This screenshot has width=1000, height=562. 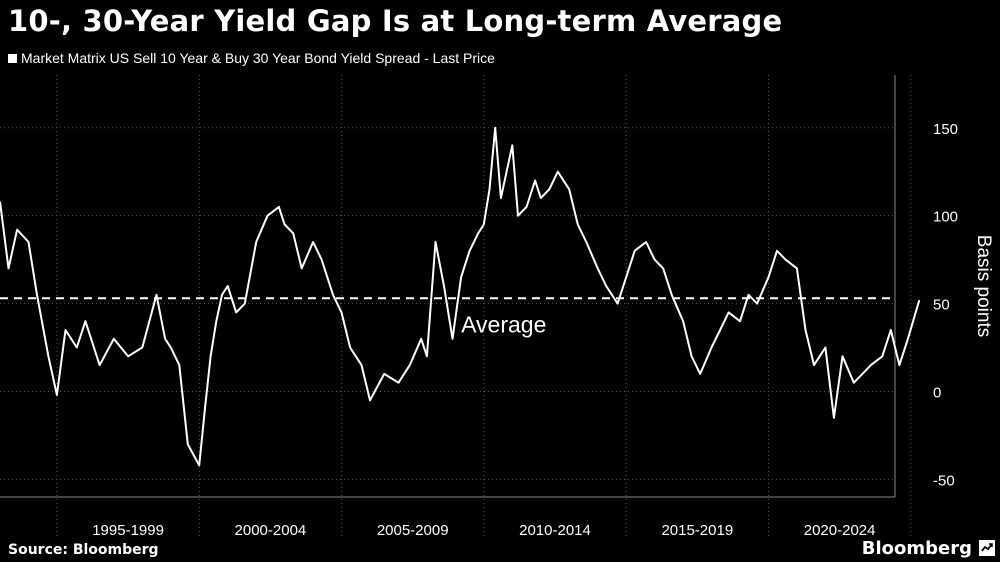 What do you see at coordinates (840, 530) in the screenshot?
I see `x-period-label: 2020-2024` at bounding box center [840, 530].